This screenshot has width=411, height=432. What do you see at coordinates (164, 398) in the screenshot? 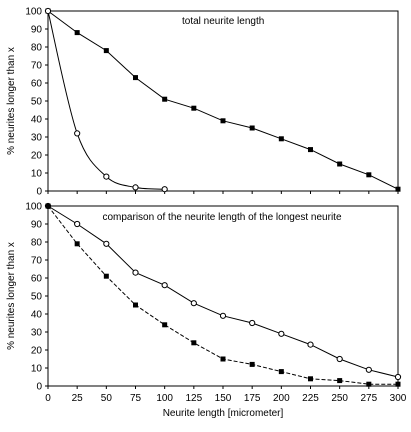
I see `x-tick-label: 100` at bounding box center [164, 398].